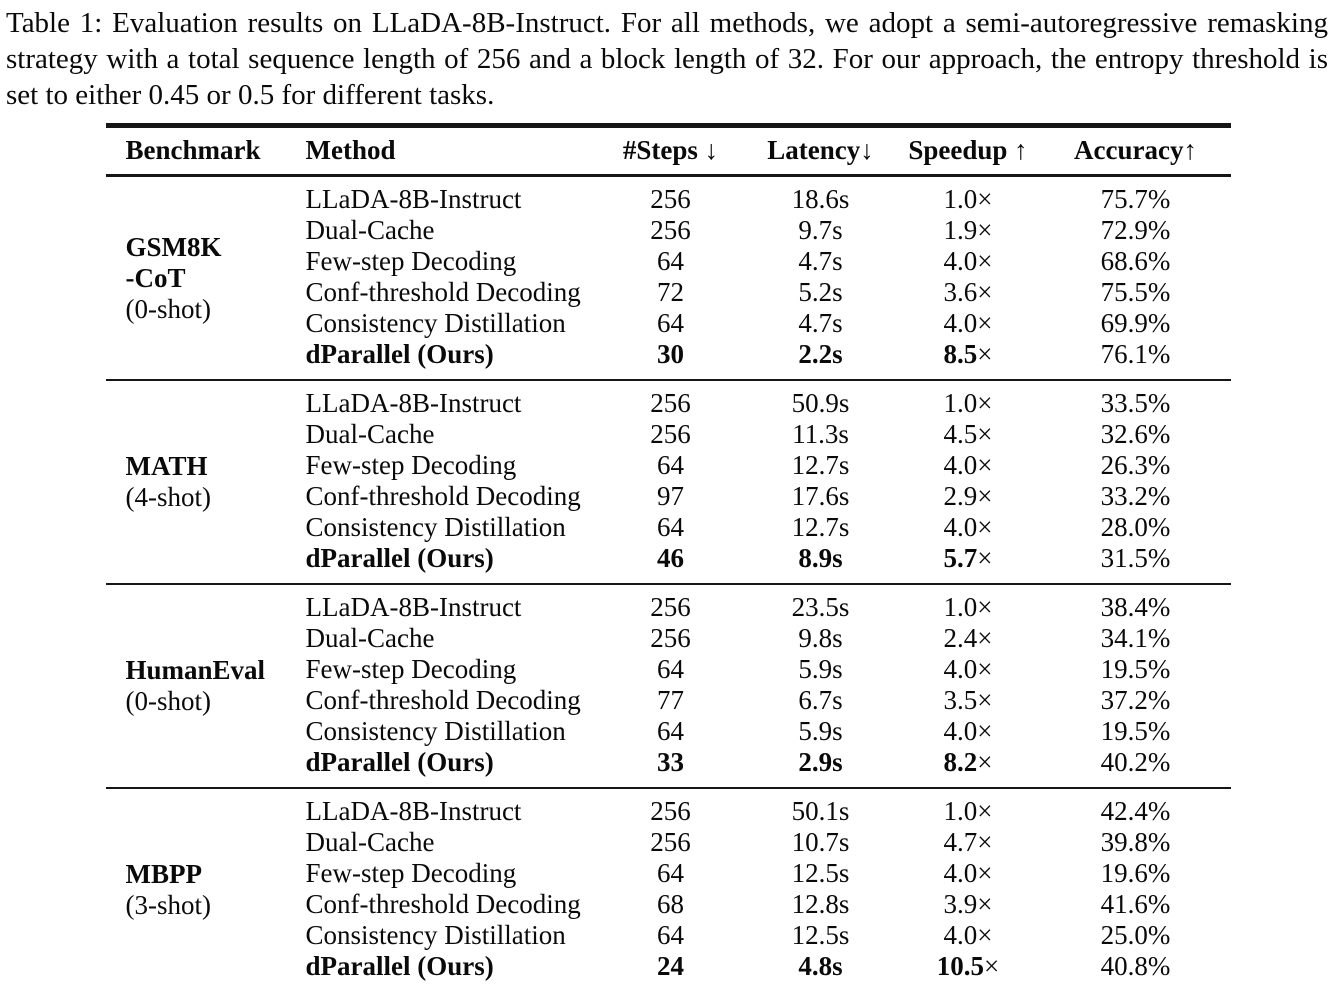  I want to click on col-header-steps: #Steps ↓, so click(671, 151).